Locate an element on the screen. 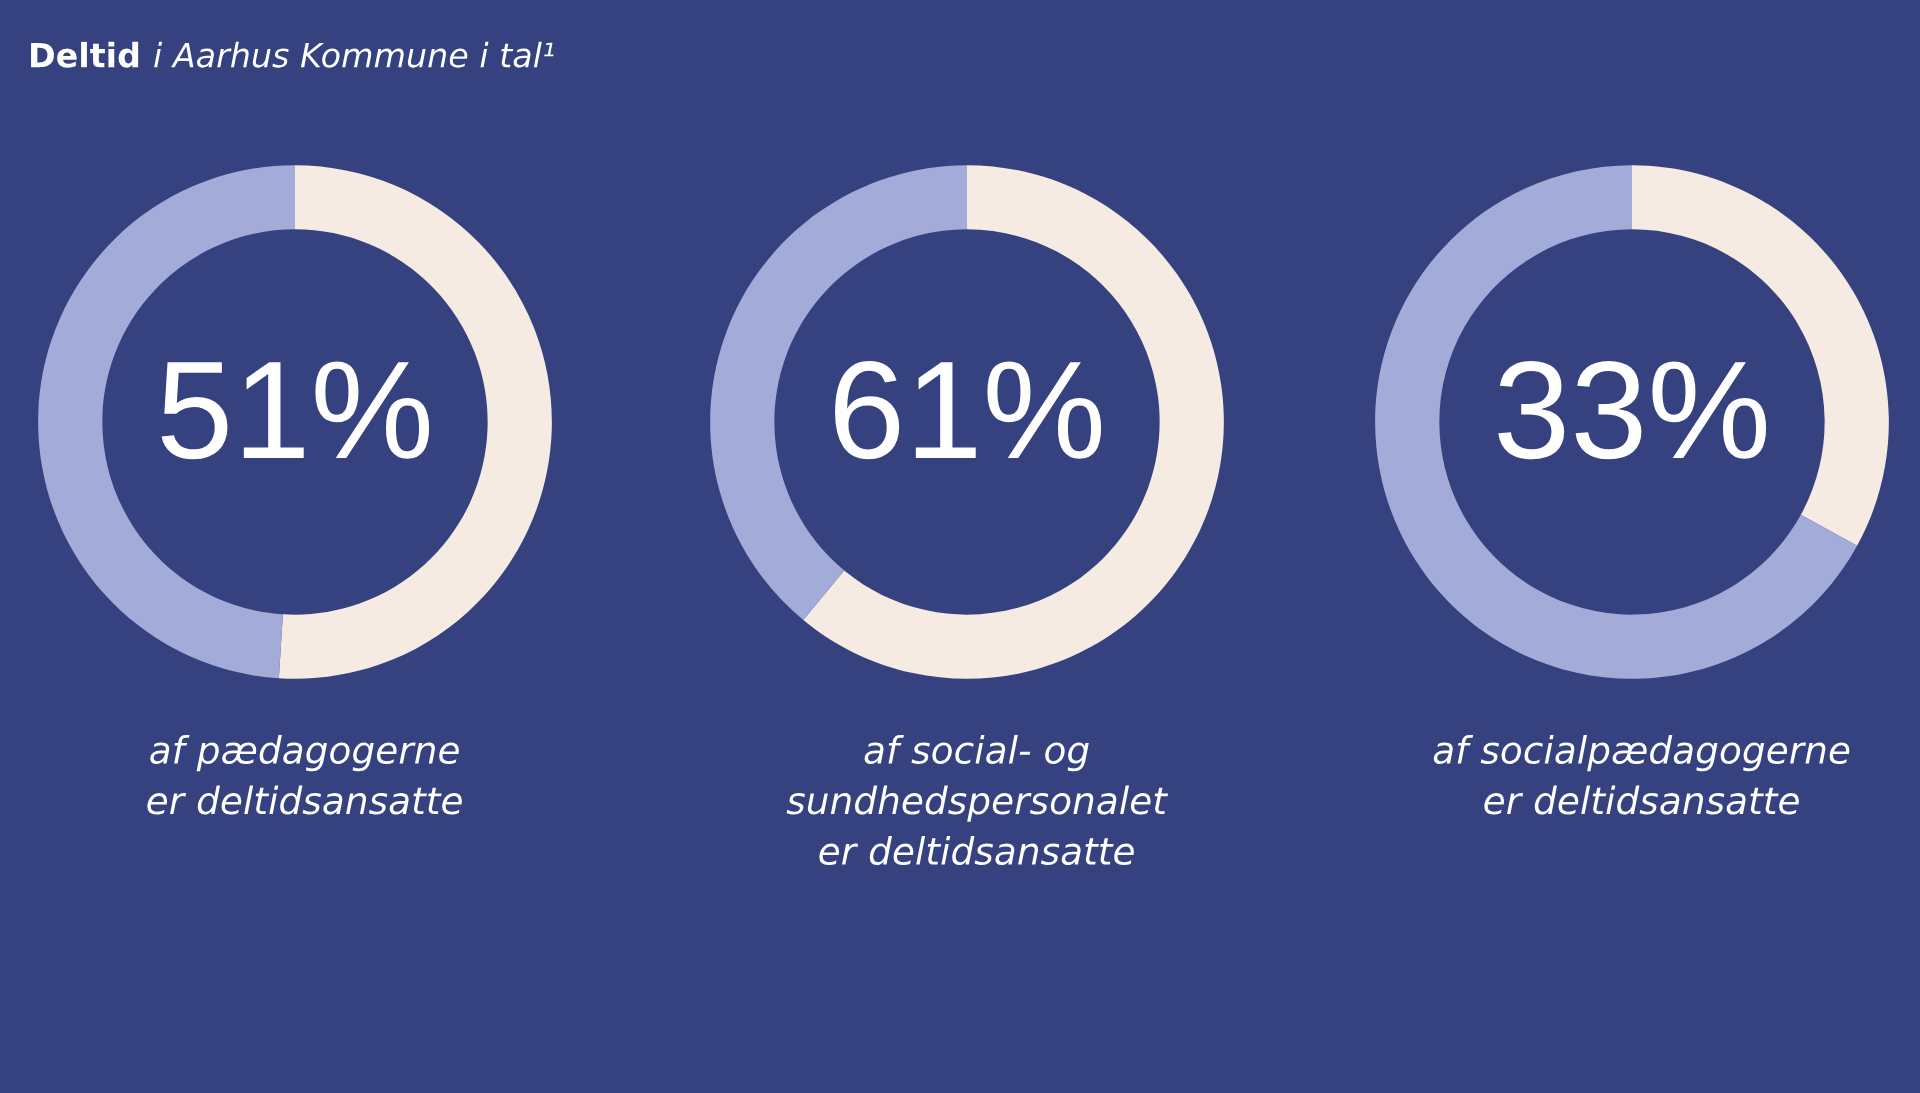  text: af pædagogerne er deltidsansatte is located at coordinates (304, 775).